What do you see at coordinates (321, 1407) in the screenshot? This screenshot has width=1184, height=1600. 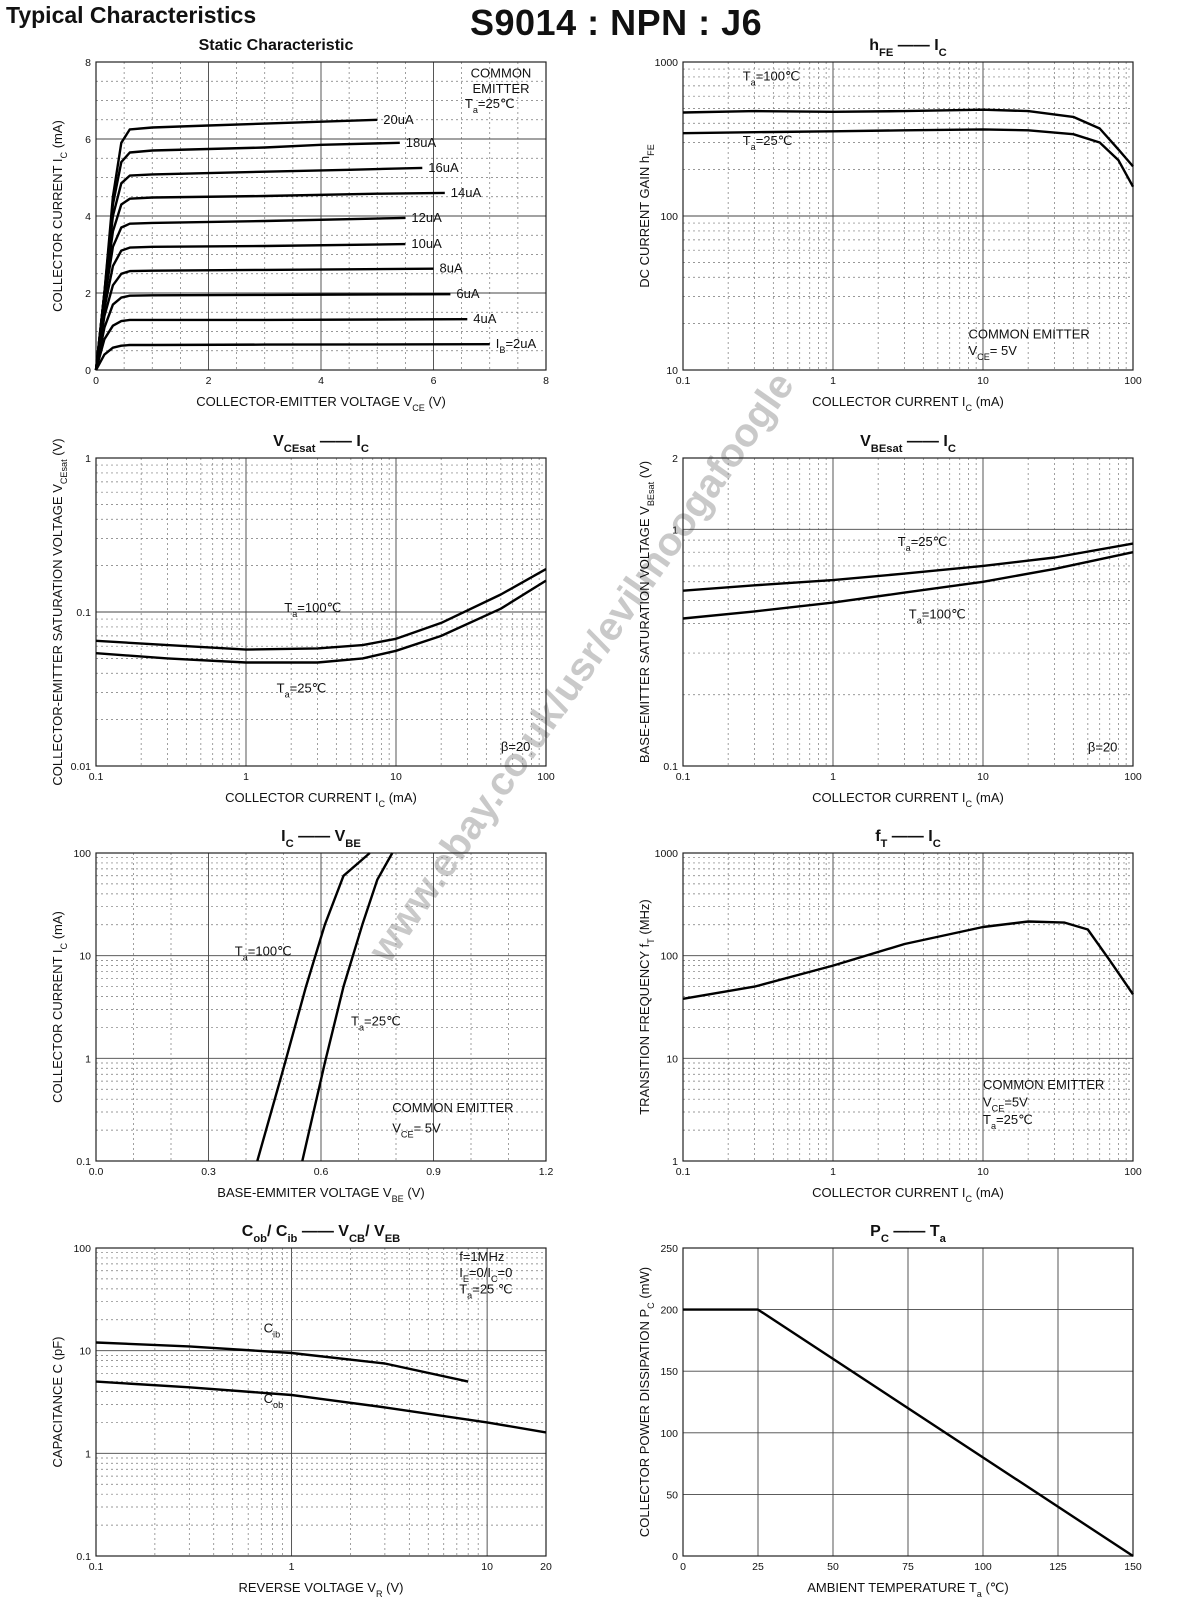 I see `series-cap-Cob` at bounding box center [321, 1407].